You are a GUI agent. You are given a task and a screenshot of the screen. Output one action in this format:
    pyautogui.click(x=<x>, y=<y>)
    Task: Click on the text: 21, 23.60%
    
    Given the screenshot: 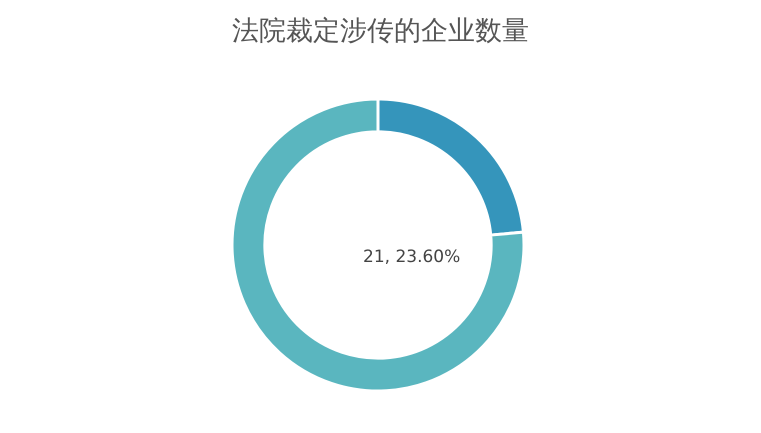 What is the action you would take?
    pyautogui.click(x=411, y=257)
    